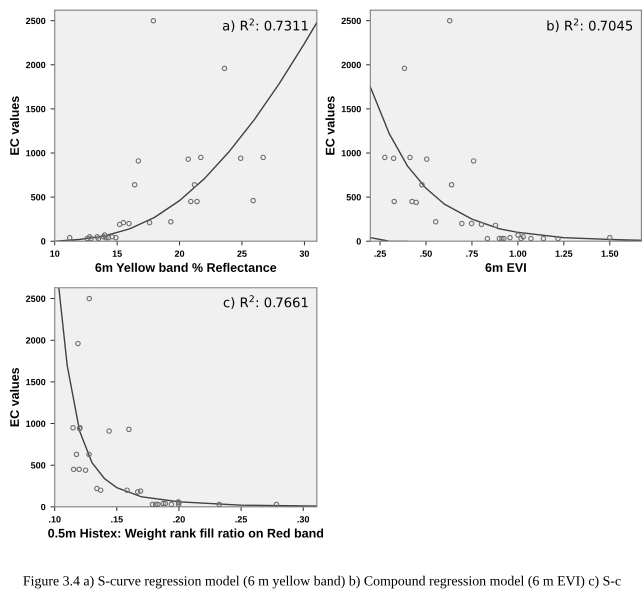 The image size is (644, 597). I want to click on line-series, so click(187, 397).